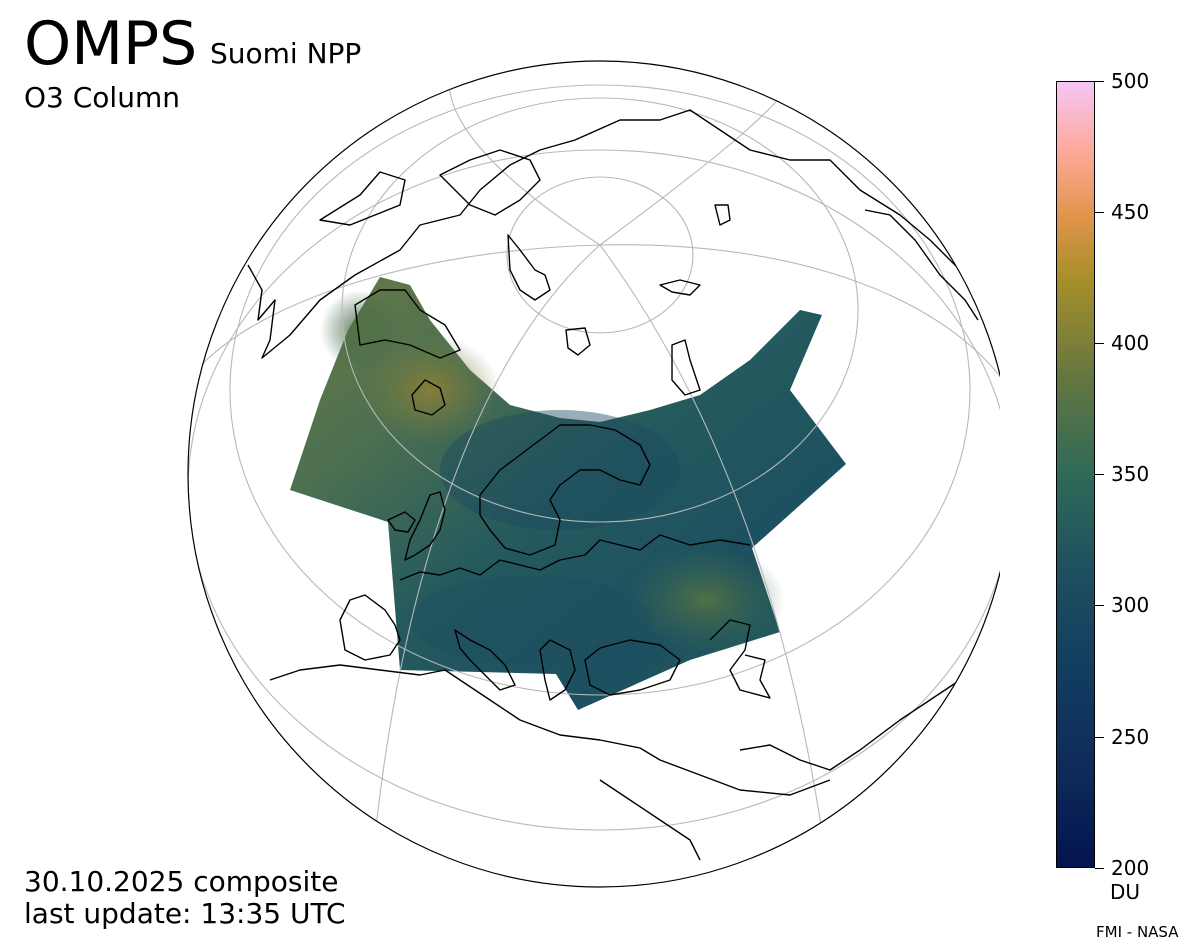  I want to click on colorbar-label-400: 400, so click(1130, 343).